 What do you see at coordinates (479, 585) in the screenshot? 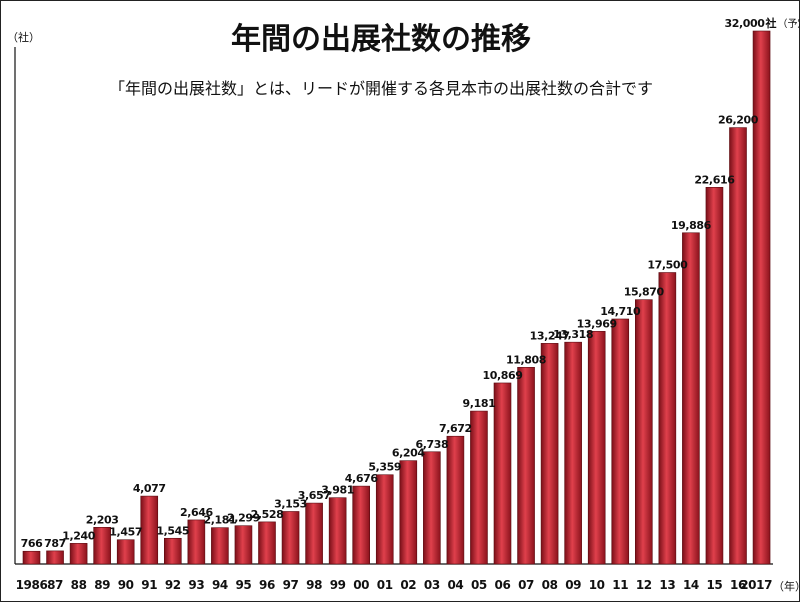
I see `tick-label-05: 05` at bounding box center [479, 585].